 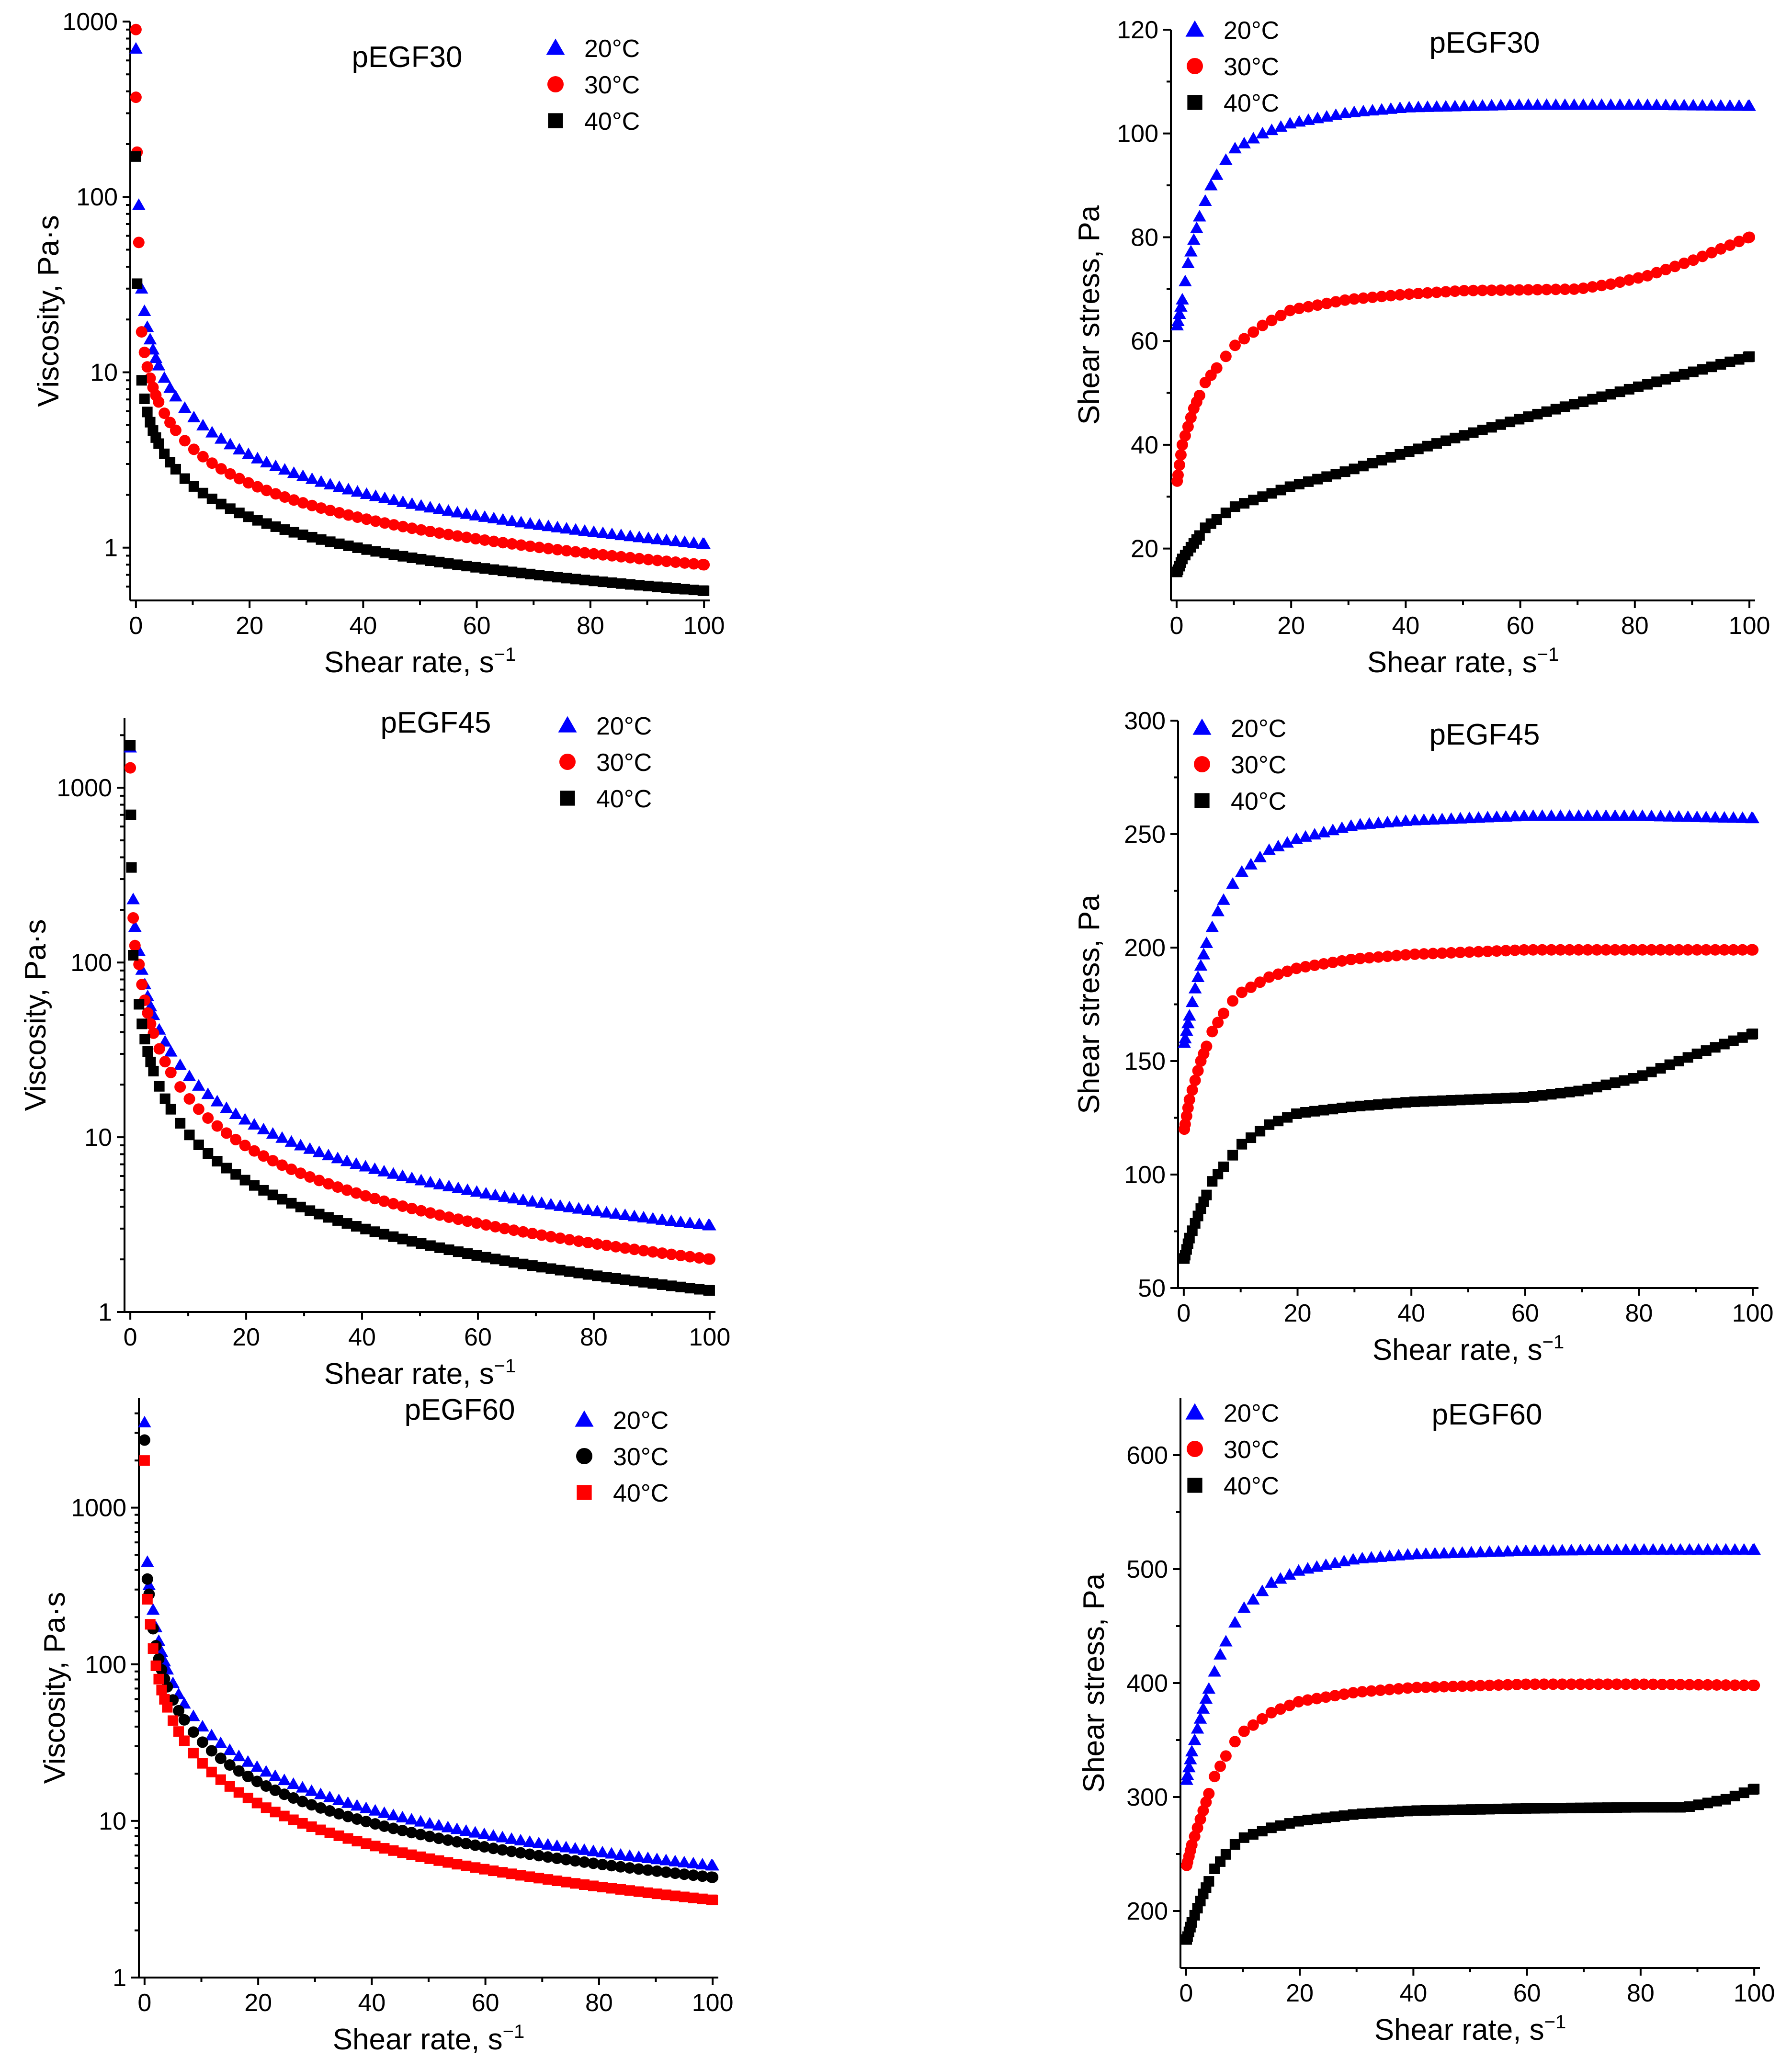 I want to click on y-tick-label: 1000, so click(x=84, y=788).